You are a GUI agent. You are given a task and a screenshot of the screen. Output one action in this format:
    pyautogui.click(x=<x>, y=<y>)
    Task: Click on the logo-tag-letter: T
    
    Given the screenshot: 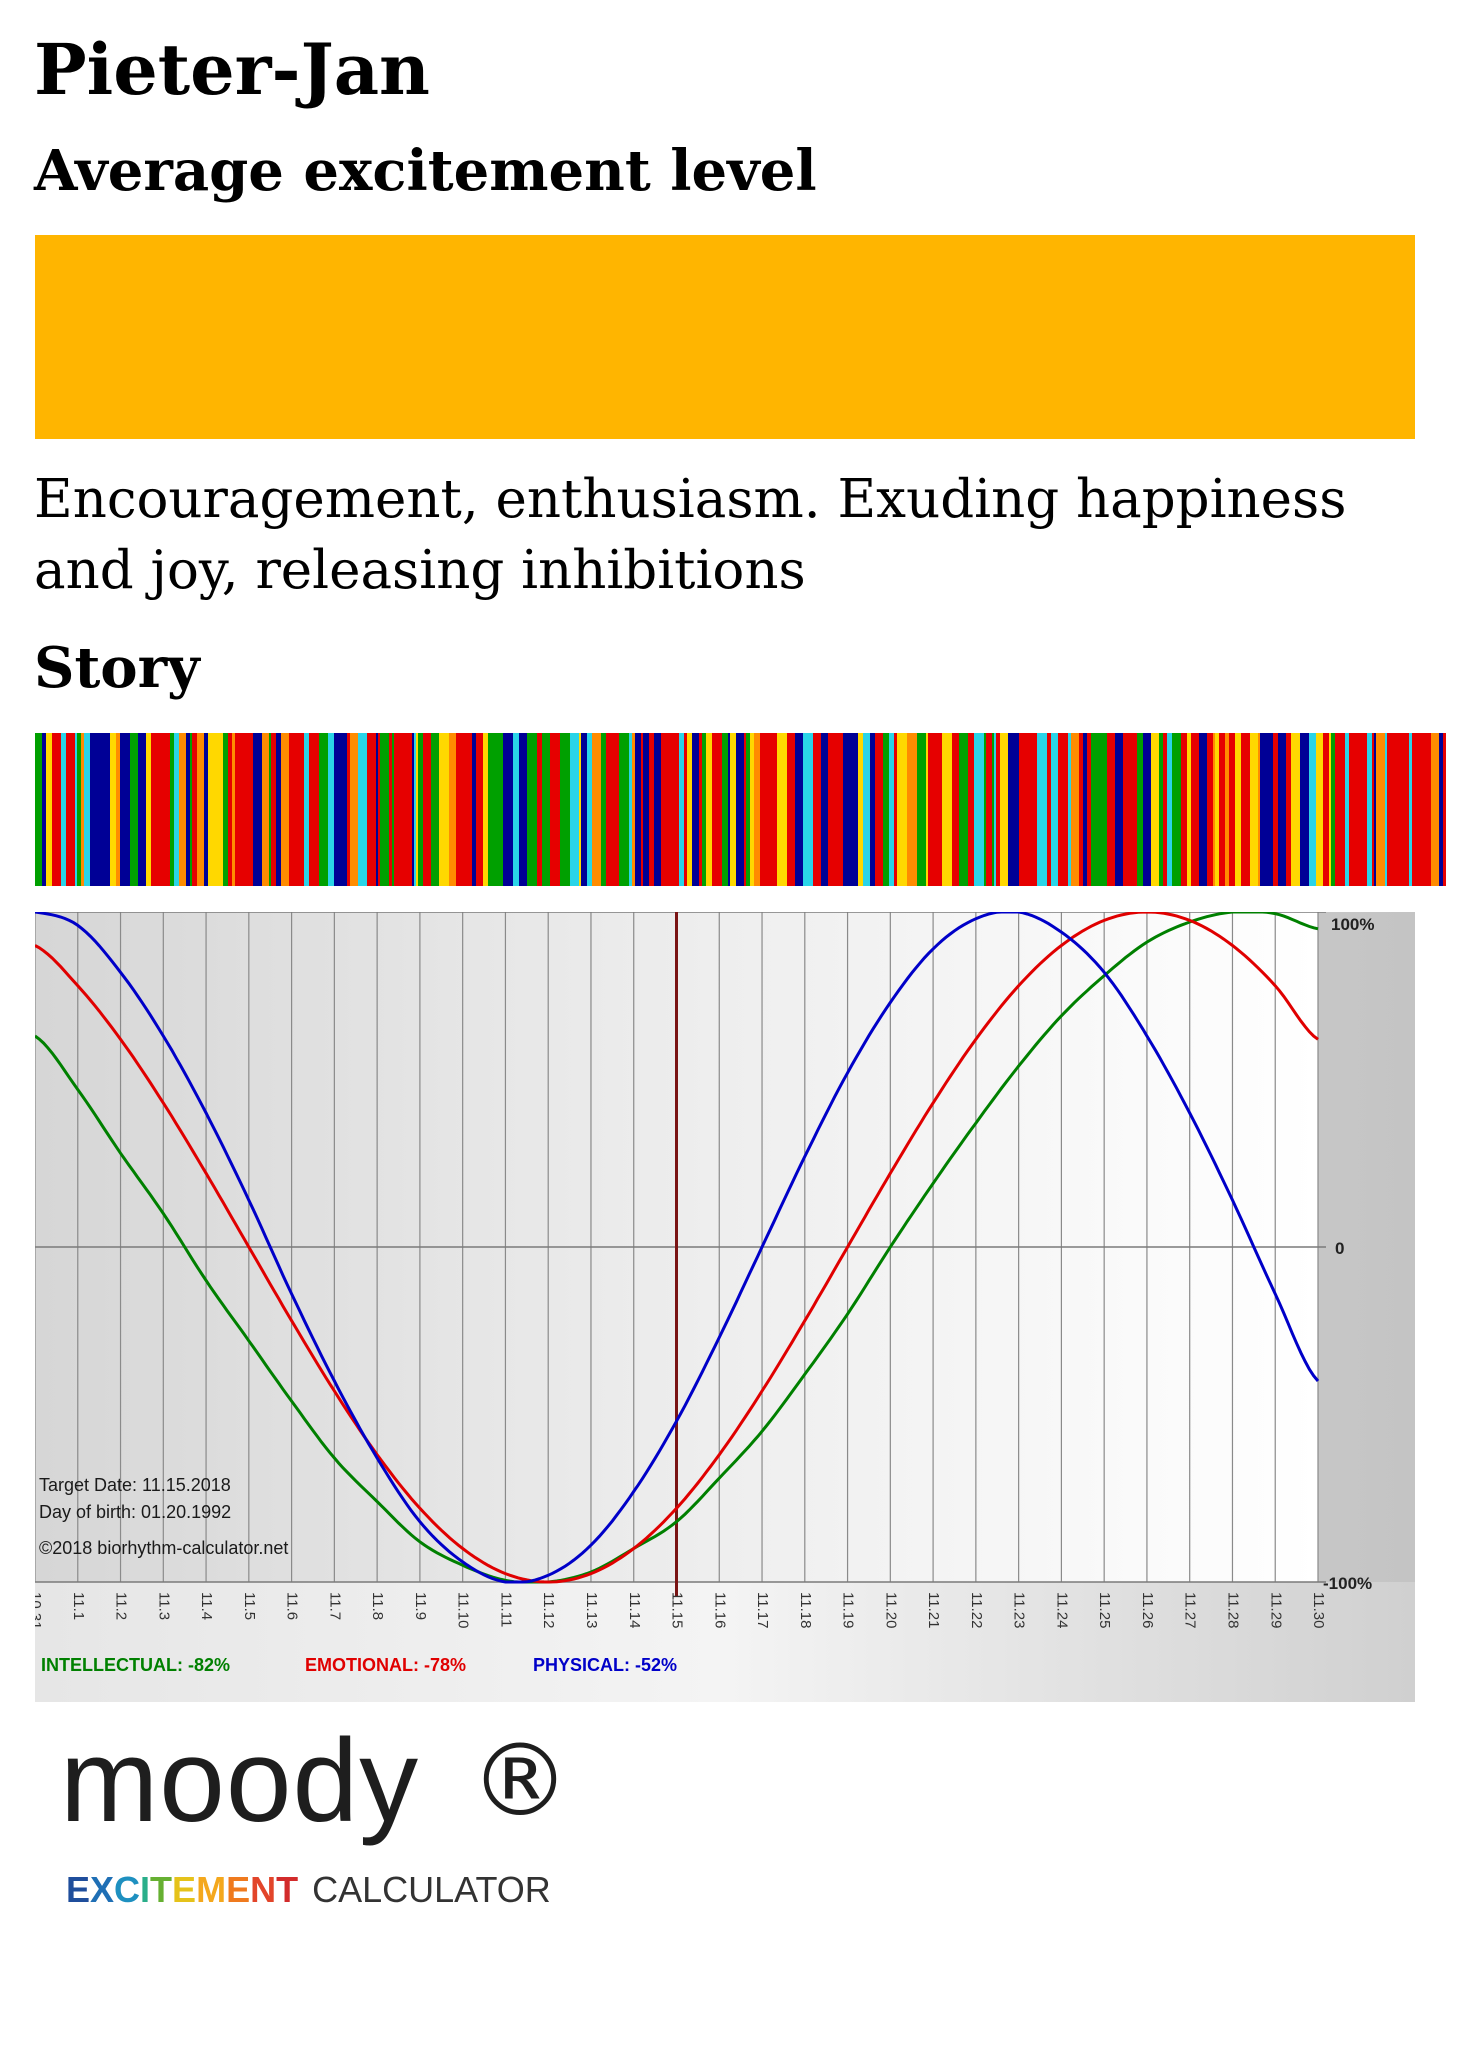 What is the action you would take?
    pyautogui.click(x=161, y=1889)
    